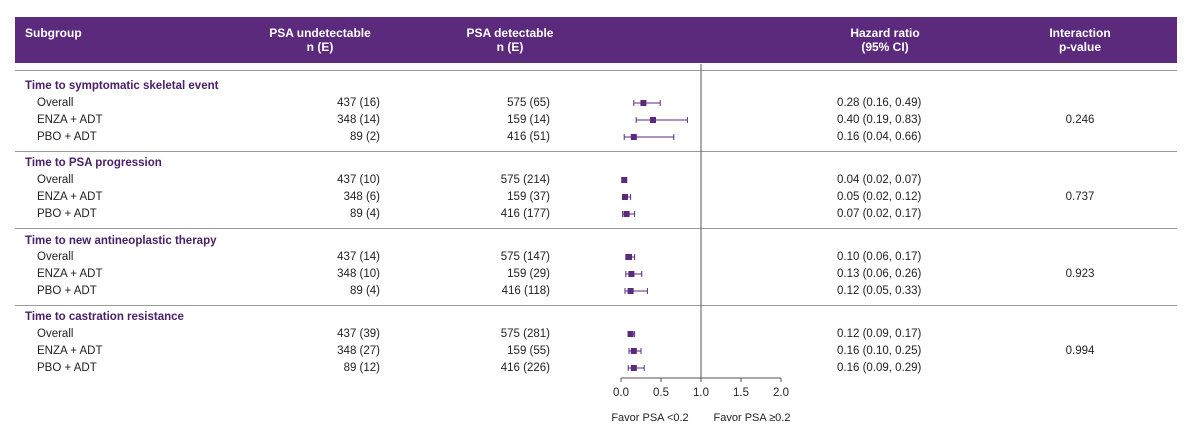  What do you see at coordinates (661, 393) in the screenshot?
I see `x-tick-label: 0.5` at bounding box center [661, 393].